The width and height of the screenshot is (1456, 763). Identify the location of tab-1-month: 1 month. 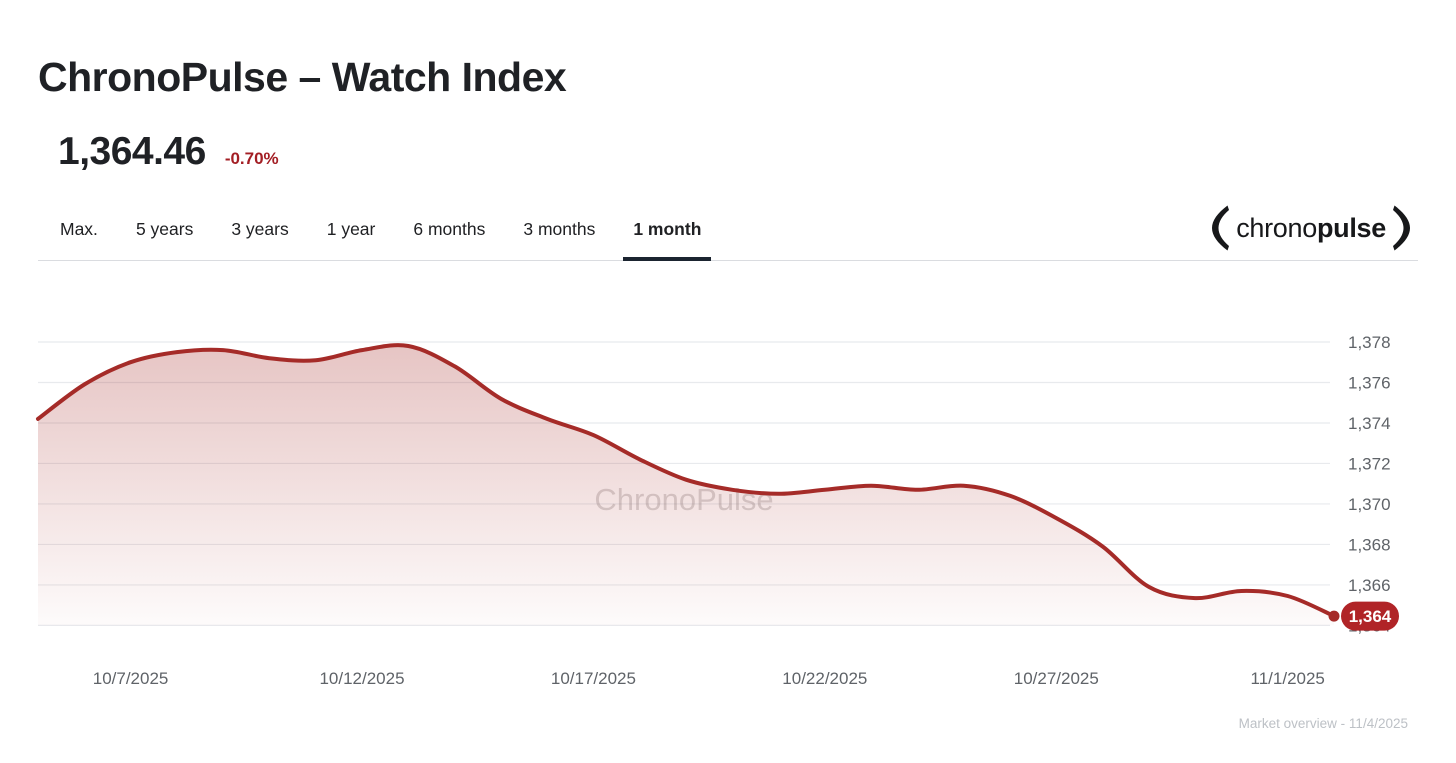
(667, 240).